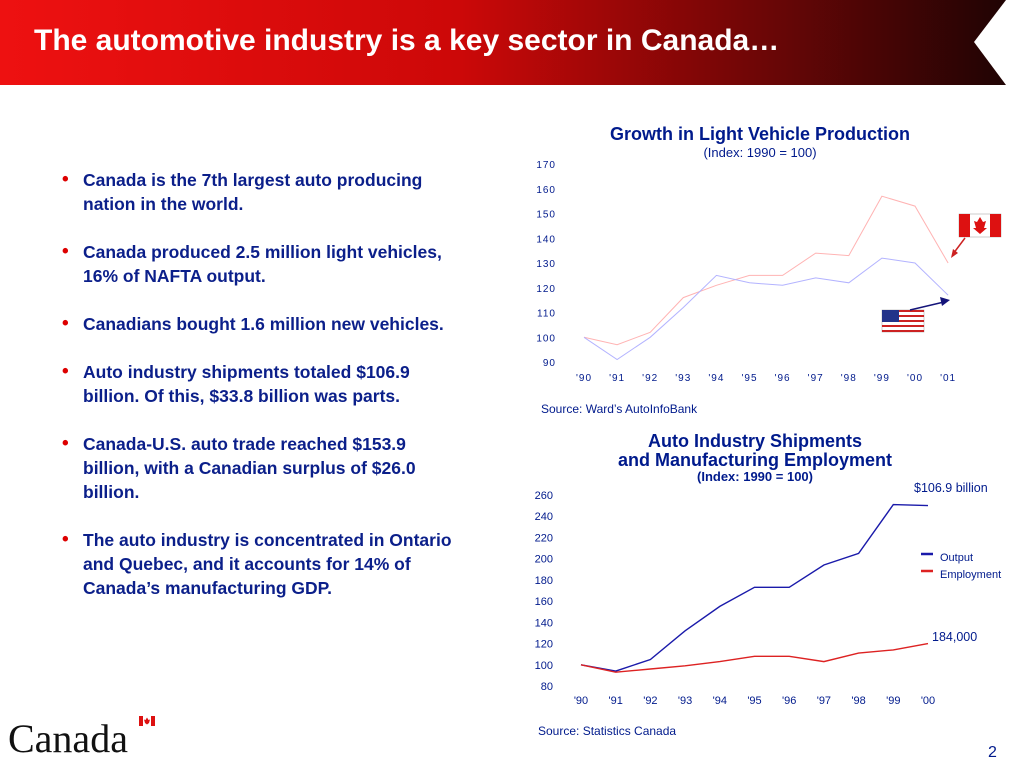  I want to click on chart2-ytick-label: 80, so click(547, 687).